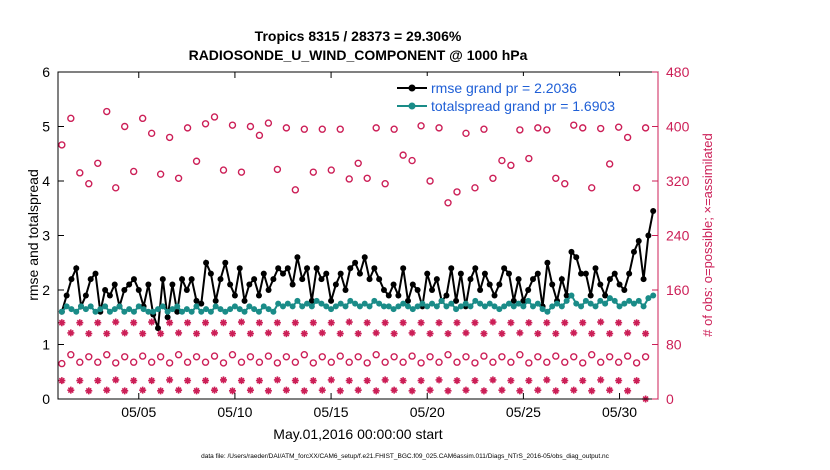 Image resolution: width=830 pixels, height=470 pixels. Describe the element at coordinates (674, 345) in the screenshot. I see `y-tick-label-right: 80` at that location.